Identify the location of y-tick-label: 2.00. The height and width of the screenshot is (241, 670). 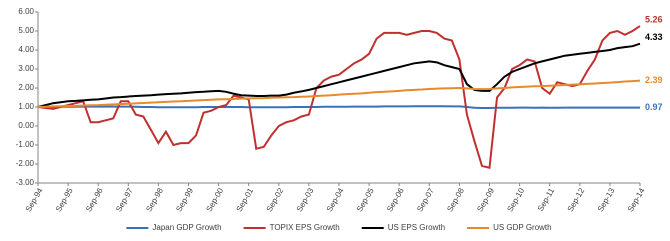
(26, 87).